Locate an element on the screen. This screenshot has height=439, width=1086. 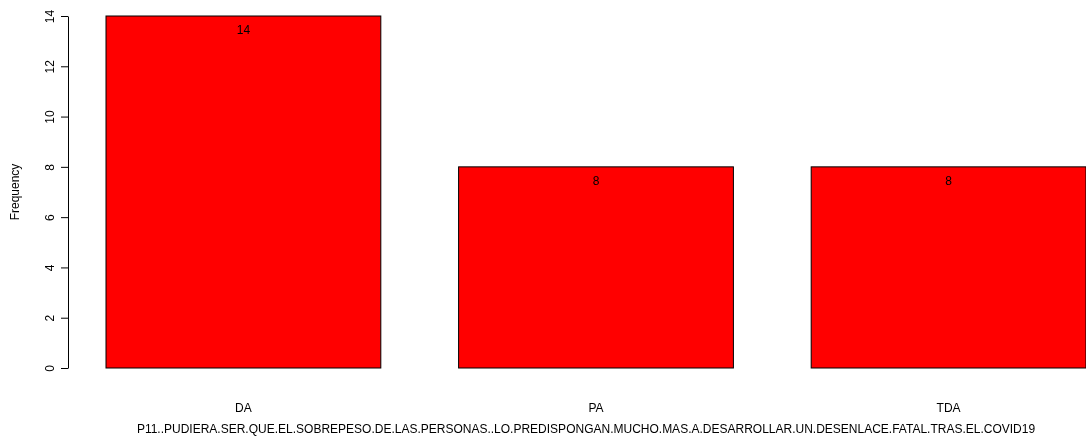
y-tick-label: 0 is located at coordinates (50, 368).